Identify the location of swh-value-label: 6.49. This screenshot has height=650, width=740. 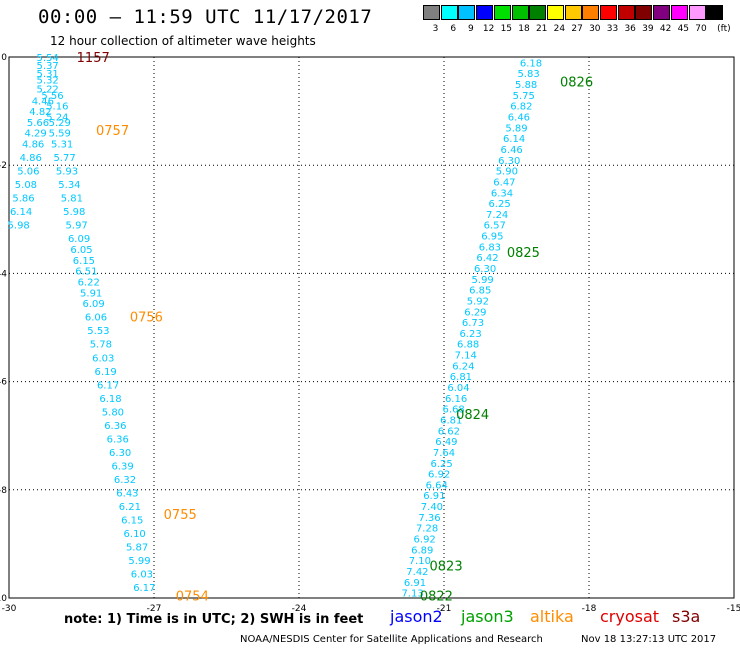
(446, 442).